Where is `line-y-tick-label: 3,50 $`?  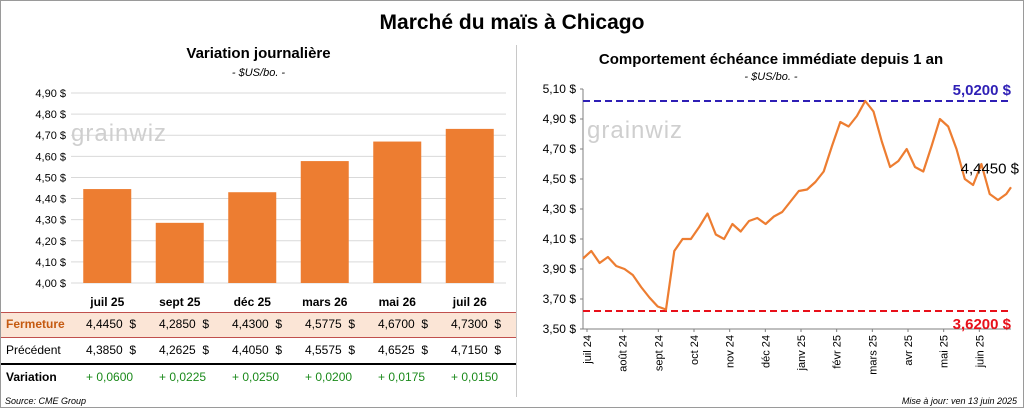 line-y-tick-label: 3,50 $ is located at coordinates (560, 329).